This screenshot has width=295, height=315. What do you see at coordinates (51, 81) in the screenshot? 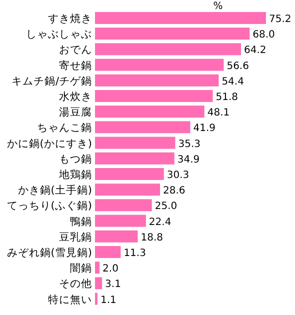
I see `y-tick-label: キムチ鍋/チゲ鍋` at bounding box center [51, 81].